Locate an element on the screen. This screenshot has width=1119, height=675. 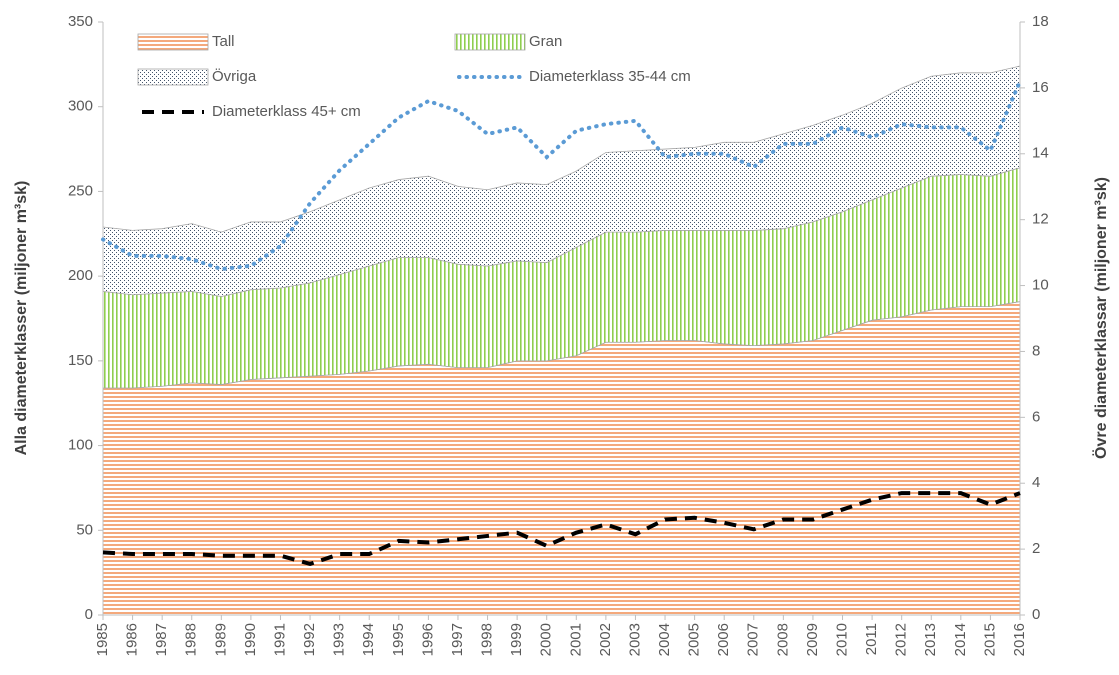
x-tick-label: 2015 is located at coordinates (989, 639).